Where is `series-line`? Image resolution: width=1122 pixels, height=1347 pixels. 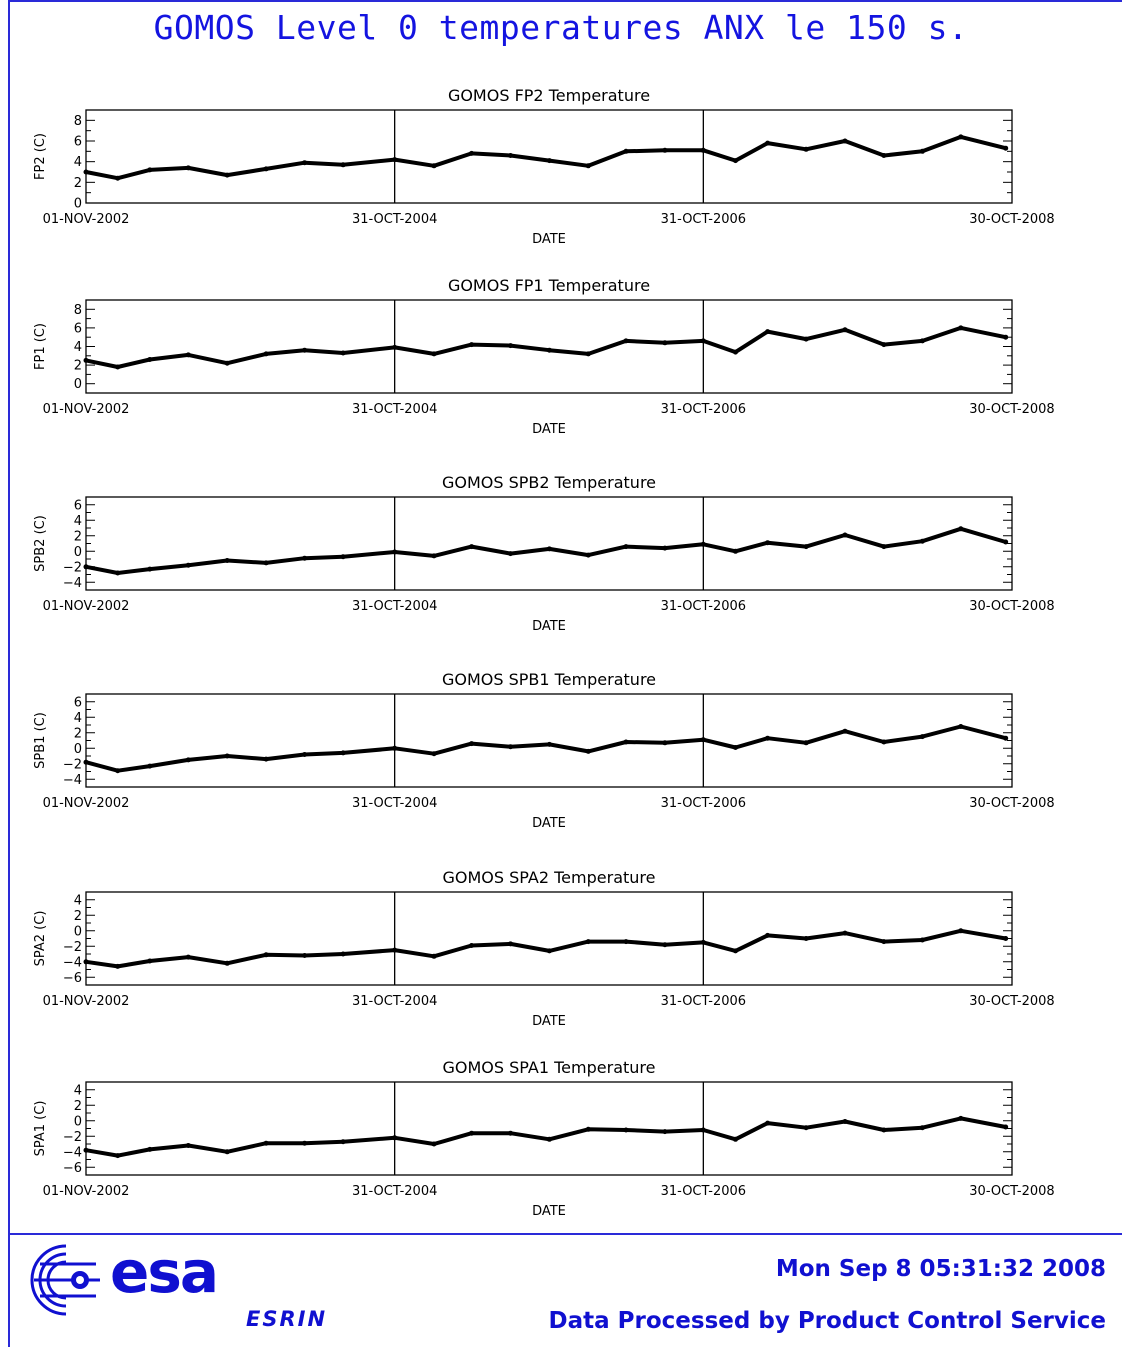
series-line is located at coordinates (546, 748).